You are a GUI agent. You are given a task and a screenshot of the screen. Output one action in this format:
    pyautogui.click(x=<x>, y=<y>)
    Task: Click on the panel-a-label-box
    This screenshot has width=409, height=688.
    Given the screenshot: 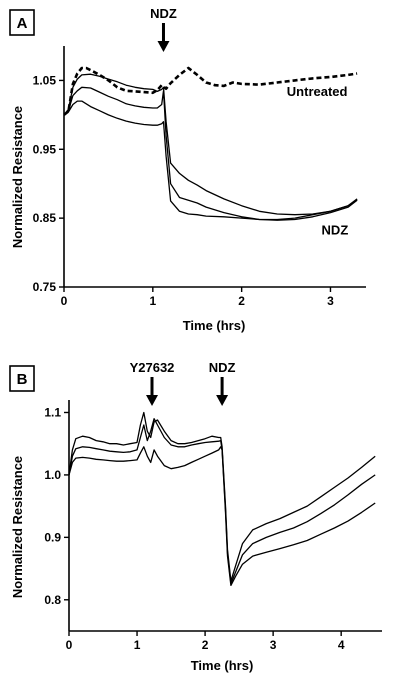 What is the action you would take?
    pyautogui.click(x=22, y=22)
    